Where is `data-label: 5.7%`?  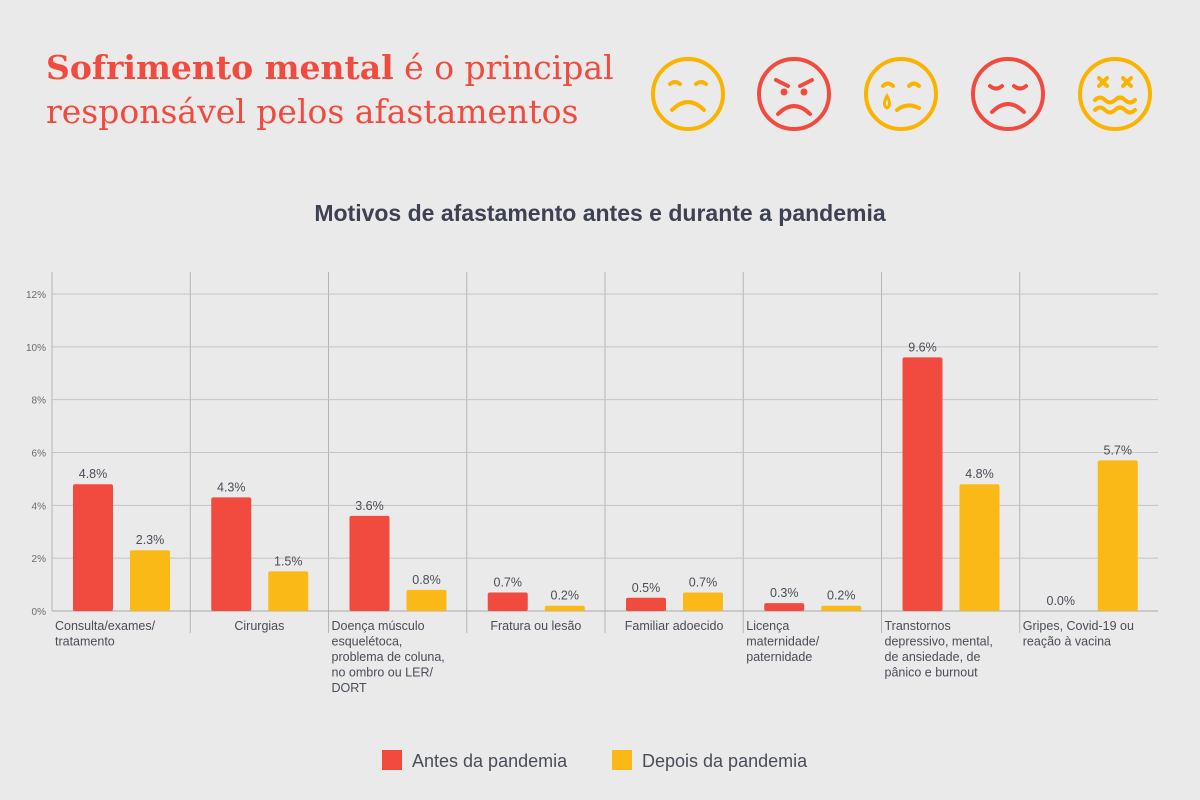
data-label: 5.7% is located at coordinates (1118, 450).